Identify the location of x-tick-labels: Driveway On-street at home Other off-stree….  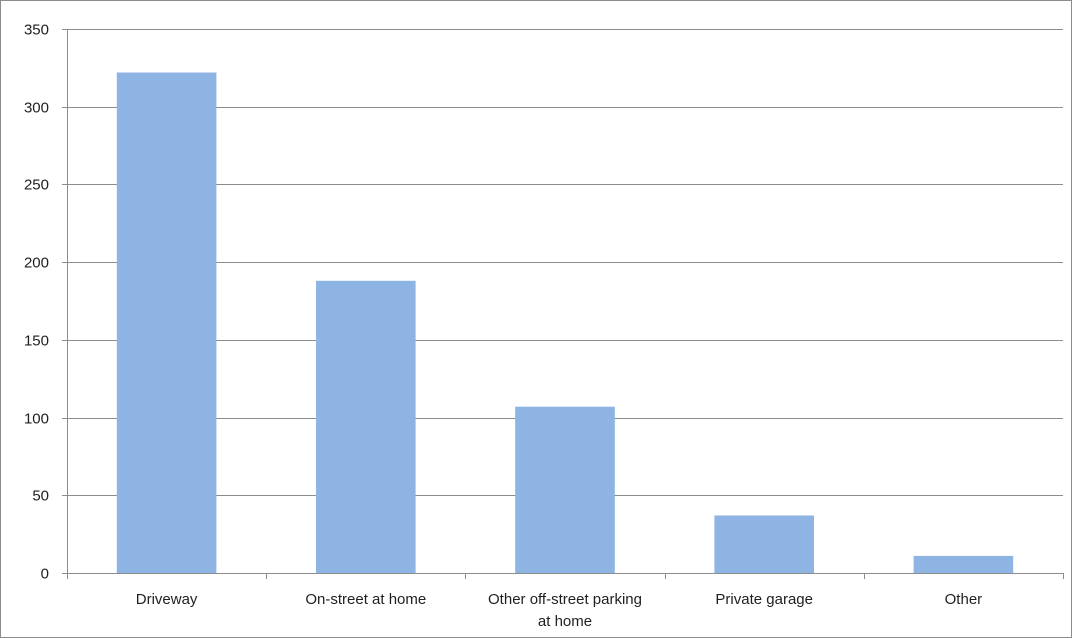
(559, 610).